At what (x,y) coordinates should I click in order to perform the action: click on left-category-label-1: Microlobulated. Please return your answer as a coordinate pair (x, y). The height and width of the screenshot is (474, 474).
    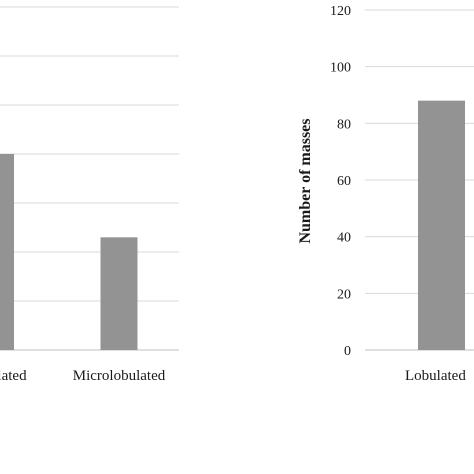
    Looking at the image, I should click on (119, 376).